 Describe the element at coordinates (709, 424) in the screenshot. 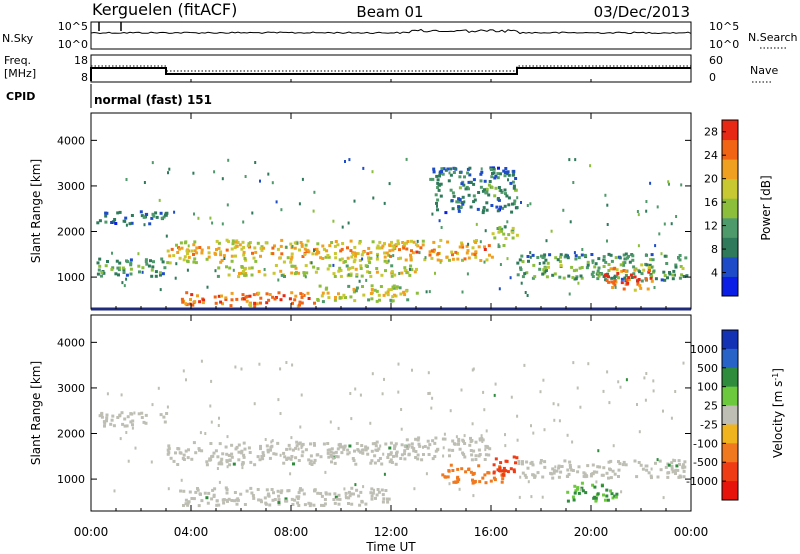

I see `velocity-cbar-tick-label: -25` at that location.